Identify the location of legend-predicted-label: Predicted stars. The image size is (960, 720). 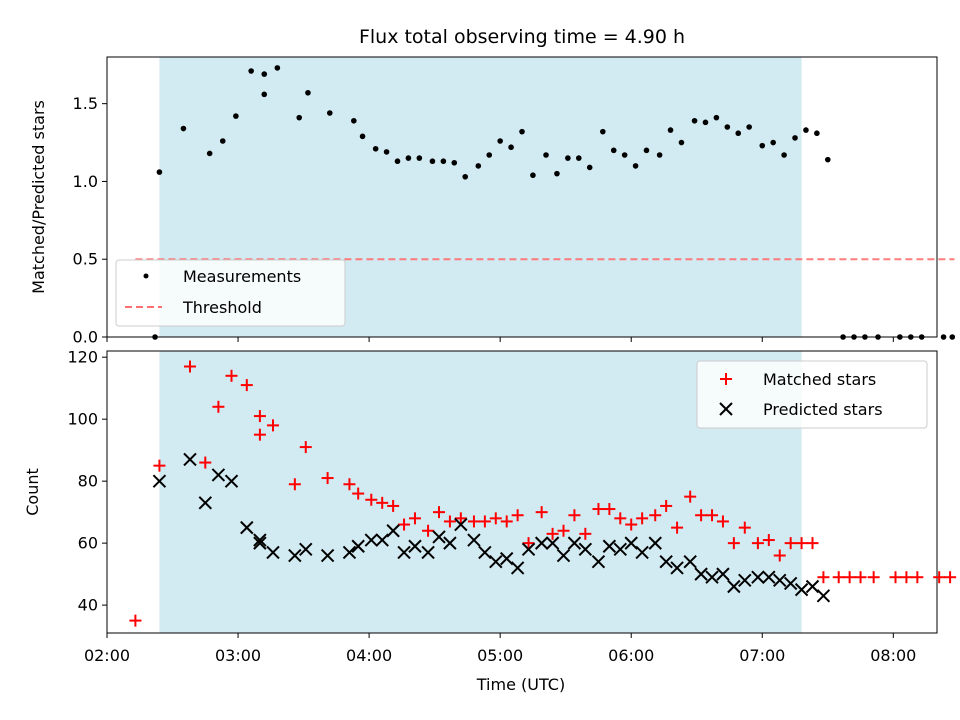
(823, 409).